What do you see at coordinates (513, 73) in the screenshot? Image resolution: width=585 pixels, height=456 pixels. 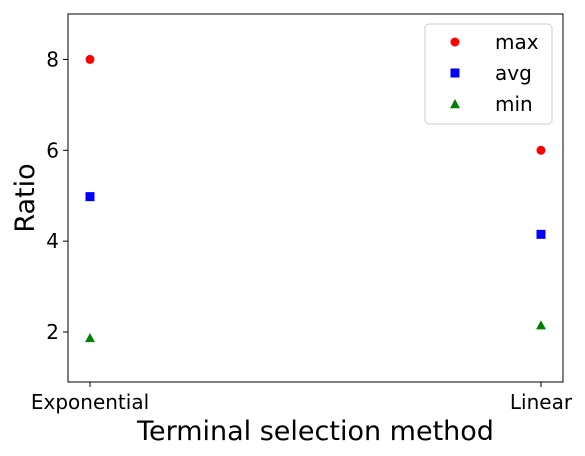 I see `legend-label-avg: avg` at bounding box center [513, 73].